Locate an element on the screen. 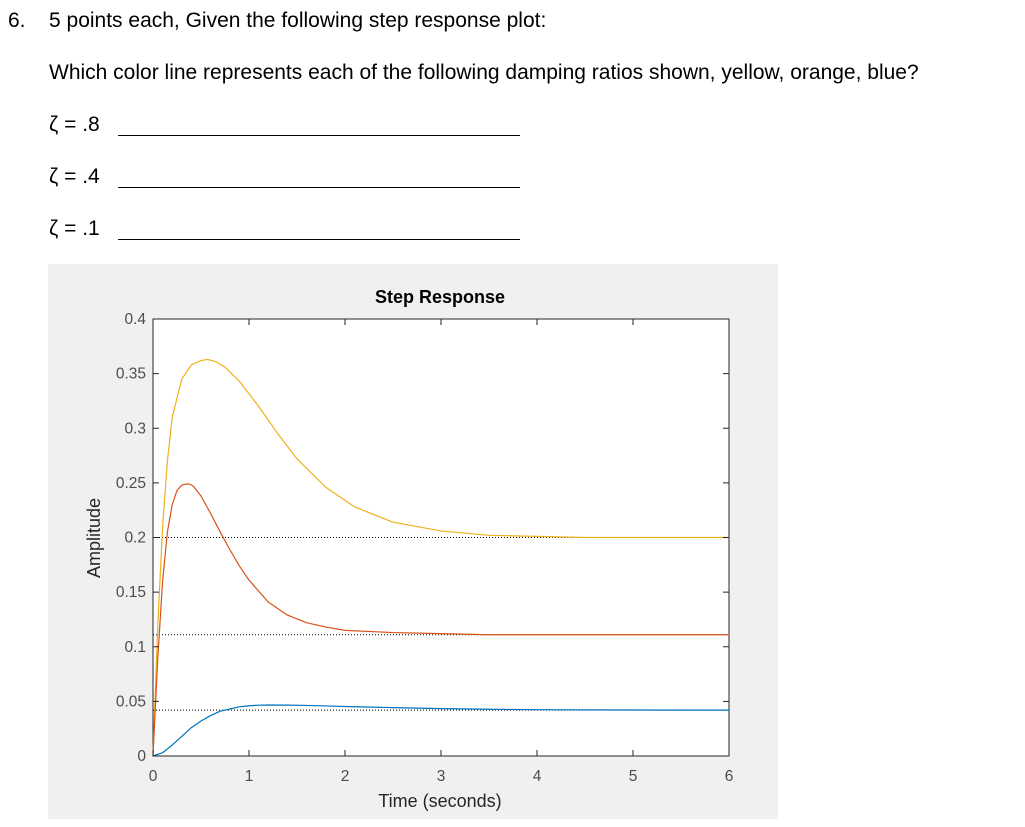  y-tick-label: 0 is located at coordinates (141, 756).